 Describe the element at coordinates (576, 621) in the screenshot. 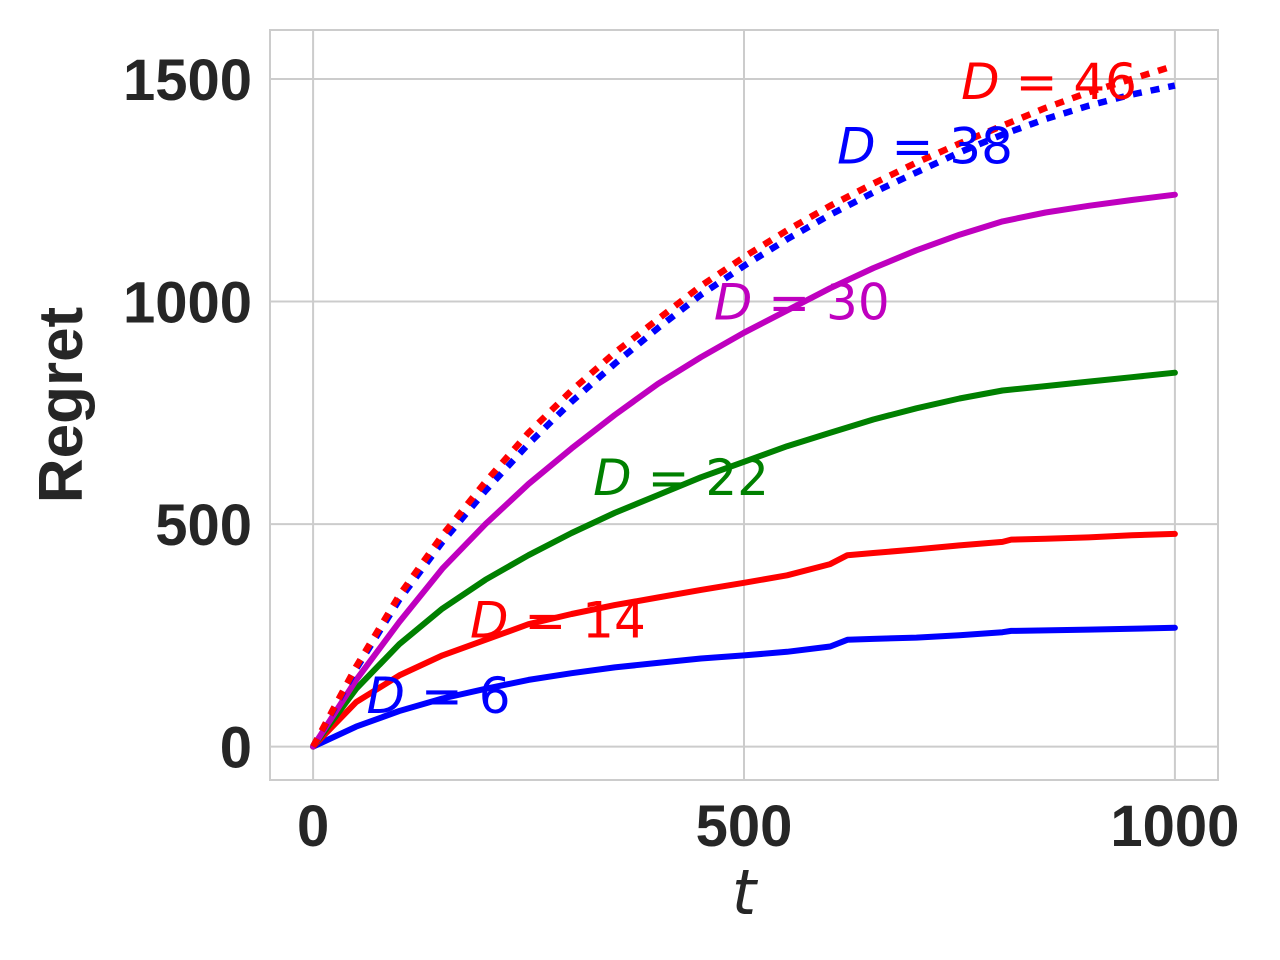

I see `curve-label-value: = 14` at that location.